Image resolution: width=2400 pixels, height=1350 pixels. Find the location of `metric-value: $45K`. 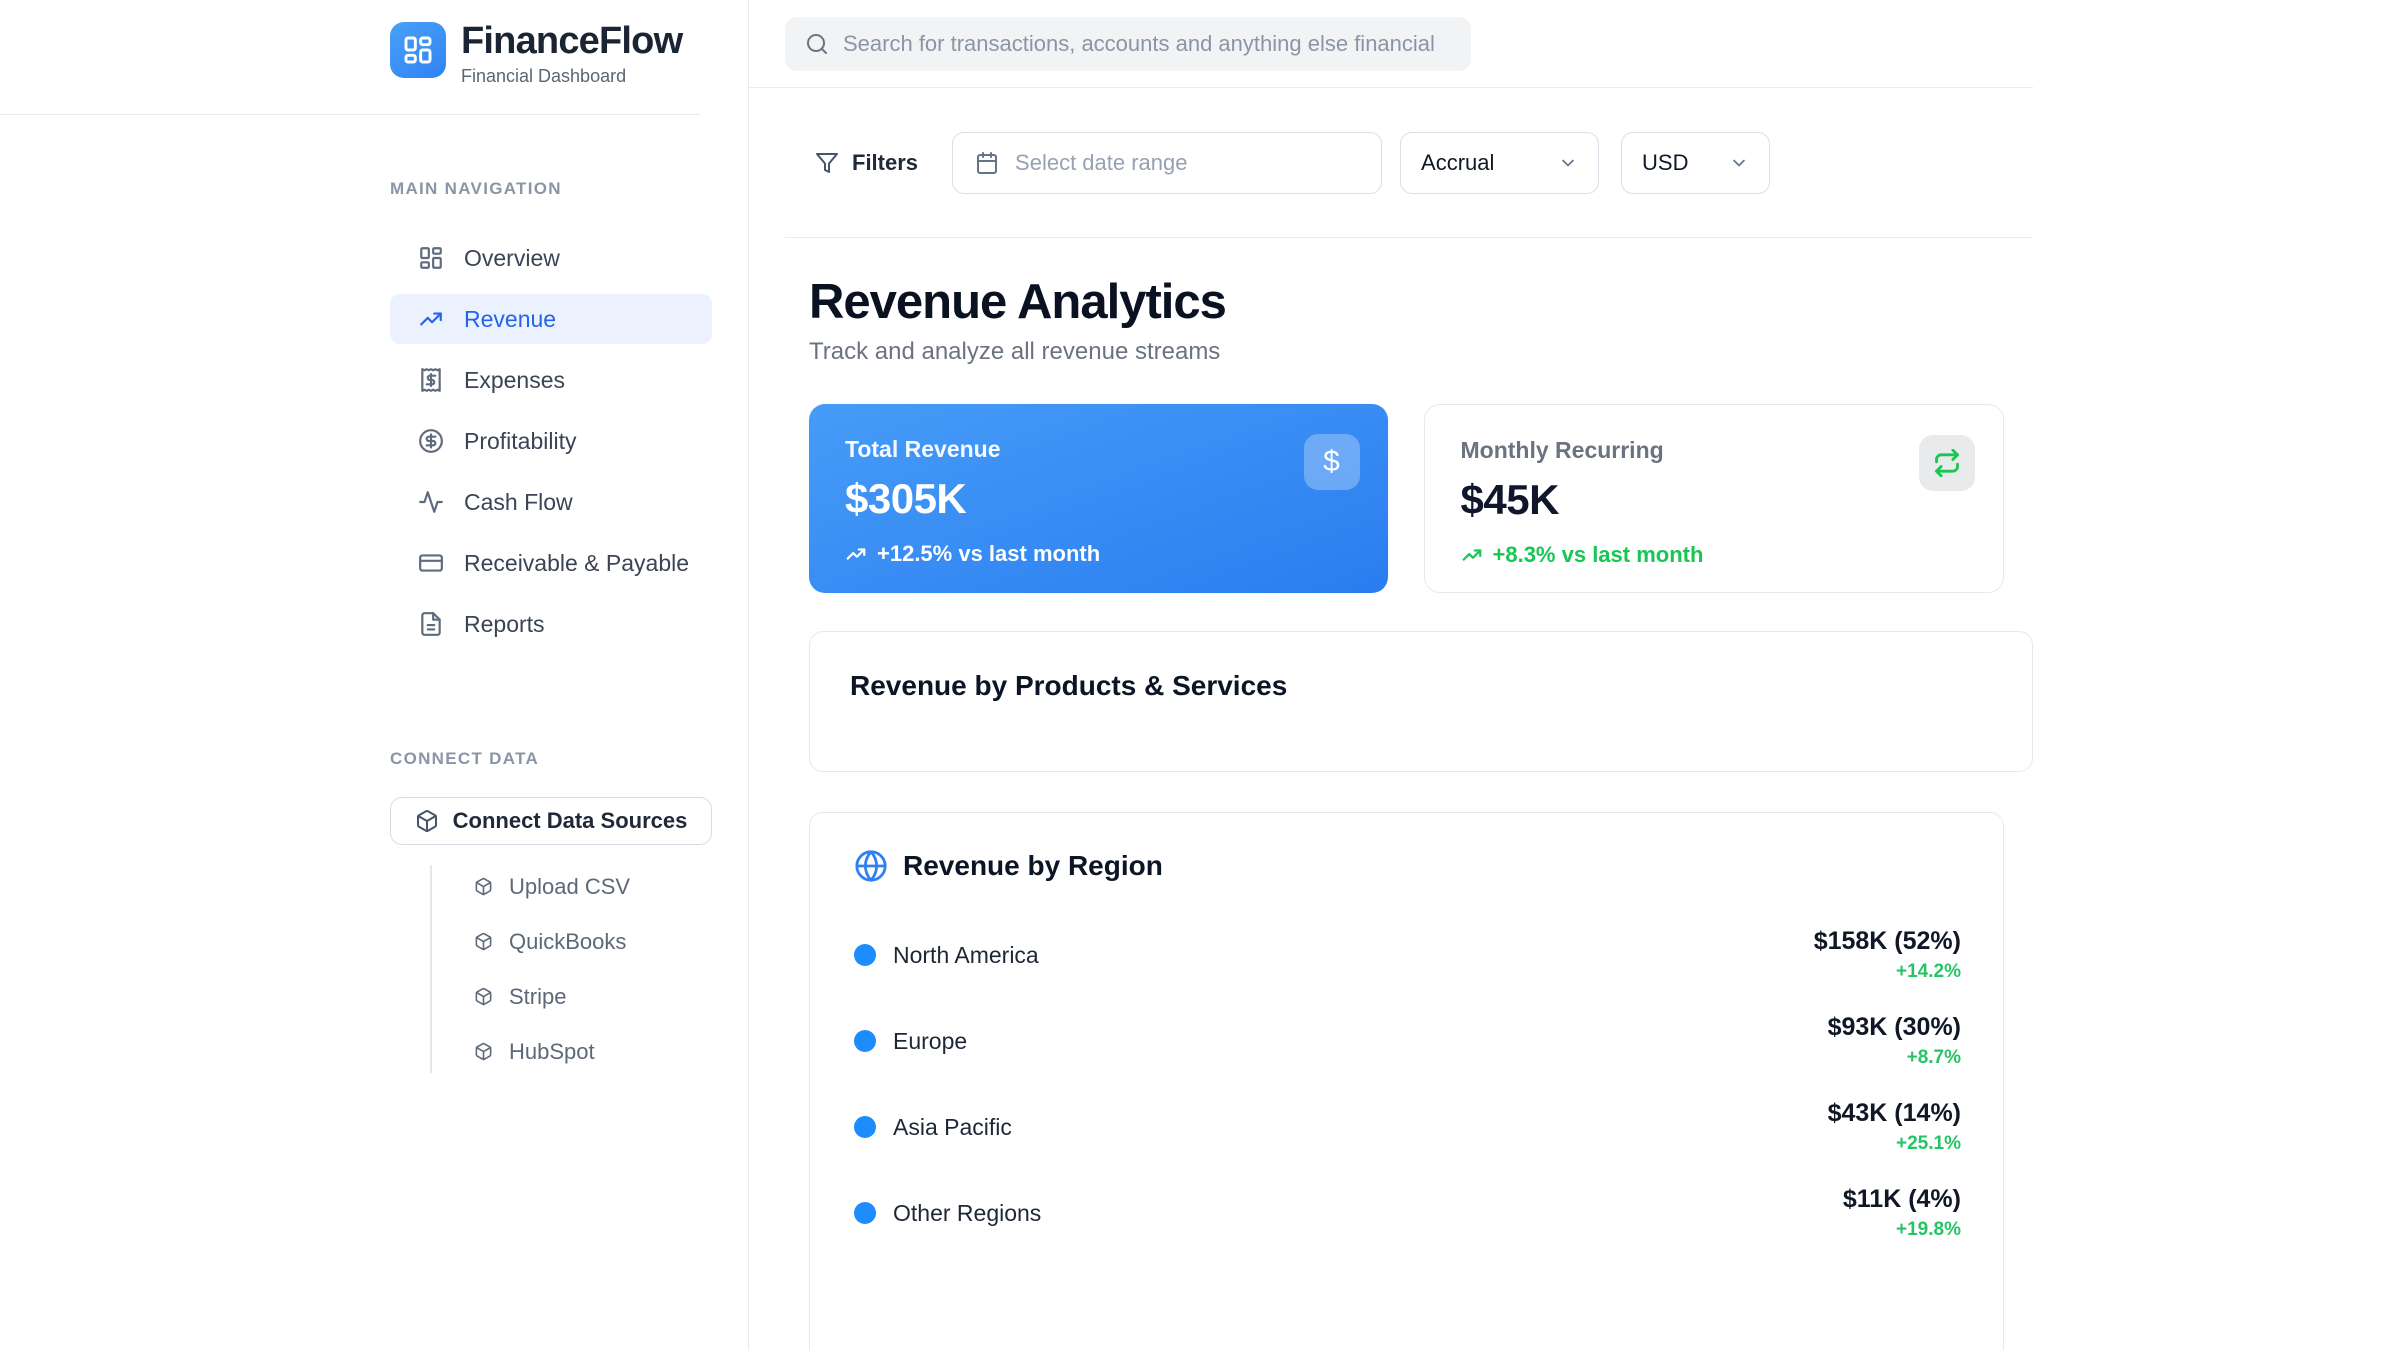

metric-value: $45K is located at coordinates (1510, 499).